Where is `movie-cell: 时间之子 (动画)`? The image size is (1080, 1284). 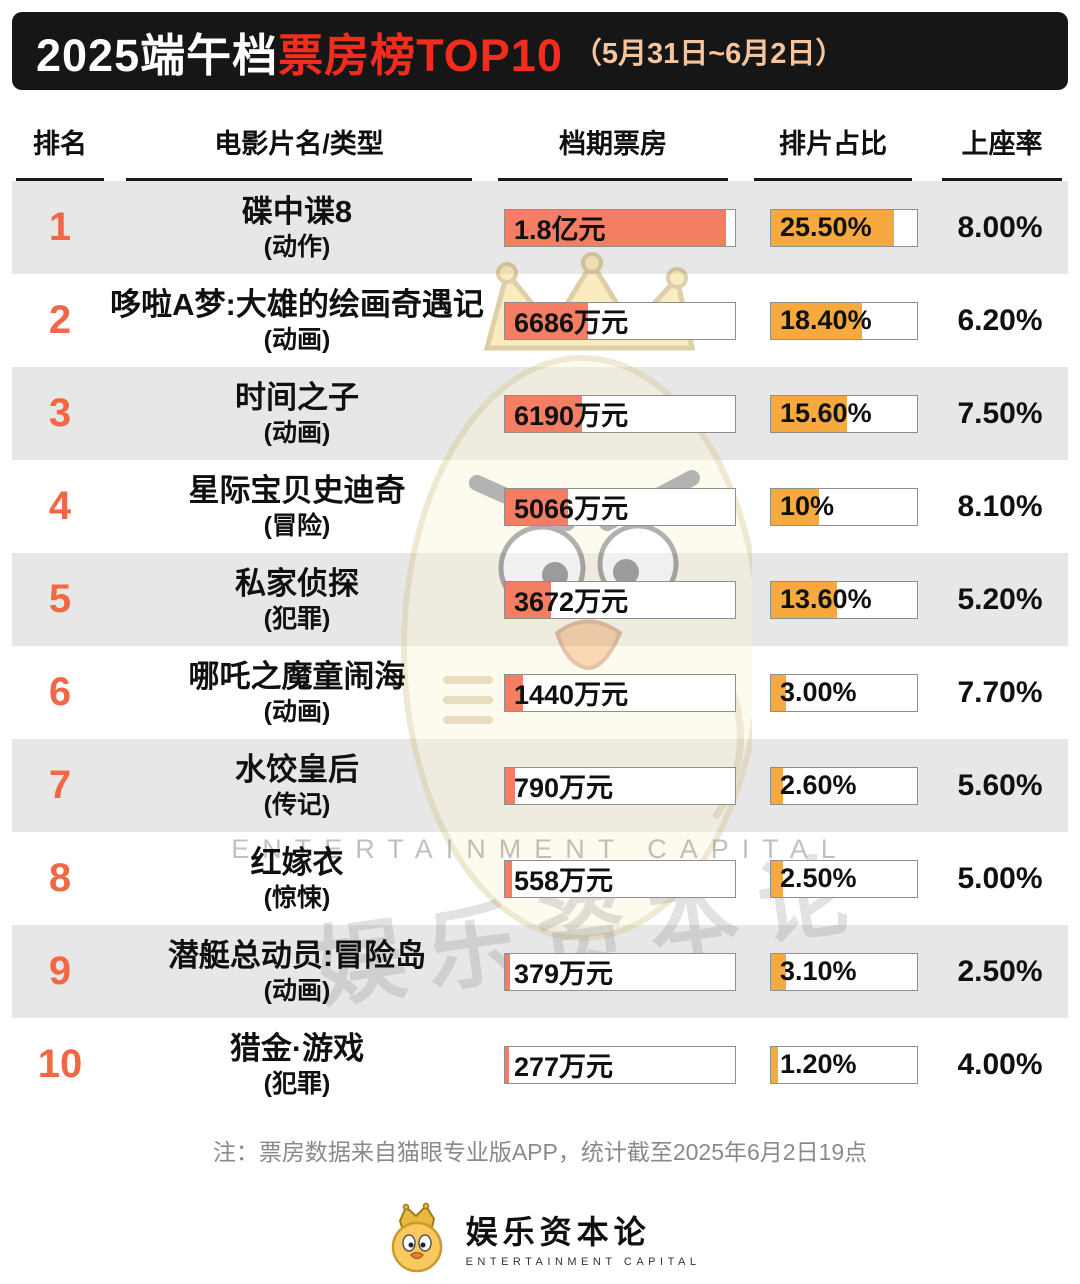 movie-cell: 时间之子 (动画) is located at coordinates (297, 413).